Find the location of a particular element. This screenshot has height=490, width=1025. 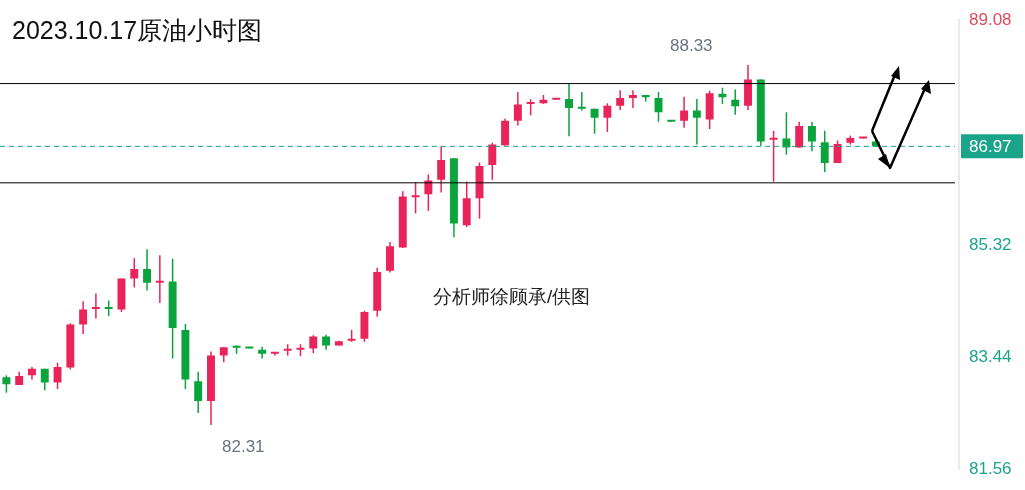

y-tick-label: 89.08 is located at coordinates (990, 19).